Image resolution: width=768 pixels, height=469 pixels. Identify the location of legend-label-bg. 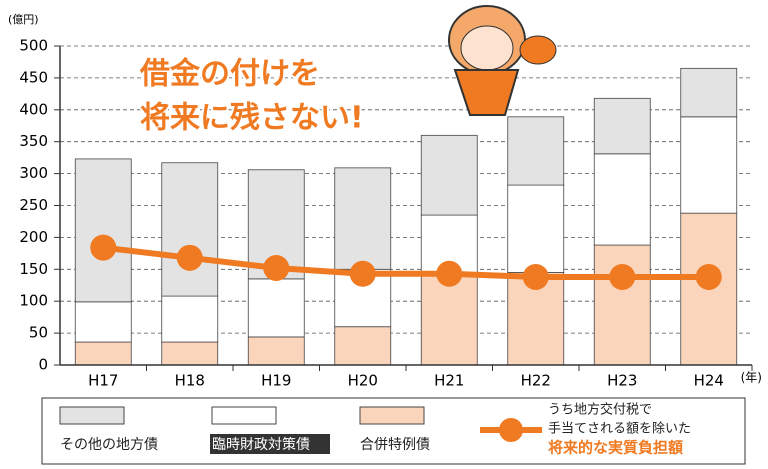
(270, 444).